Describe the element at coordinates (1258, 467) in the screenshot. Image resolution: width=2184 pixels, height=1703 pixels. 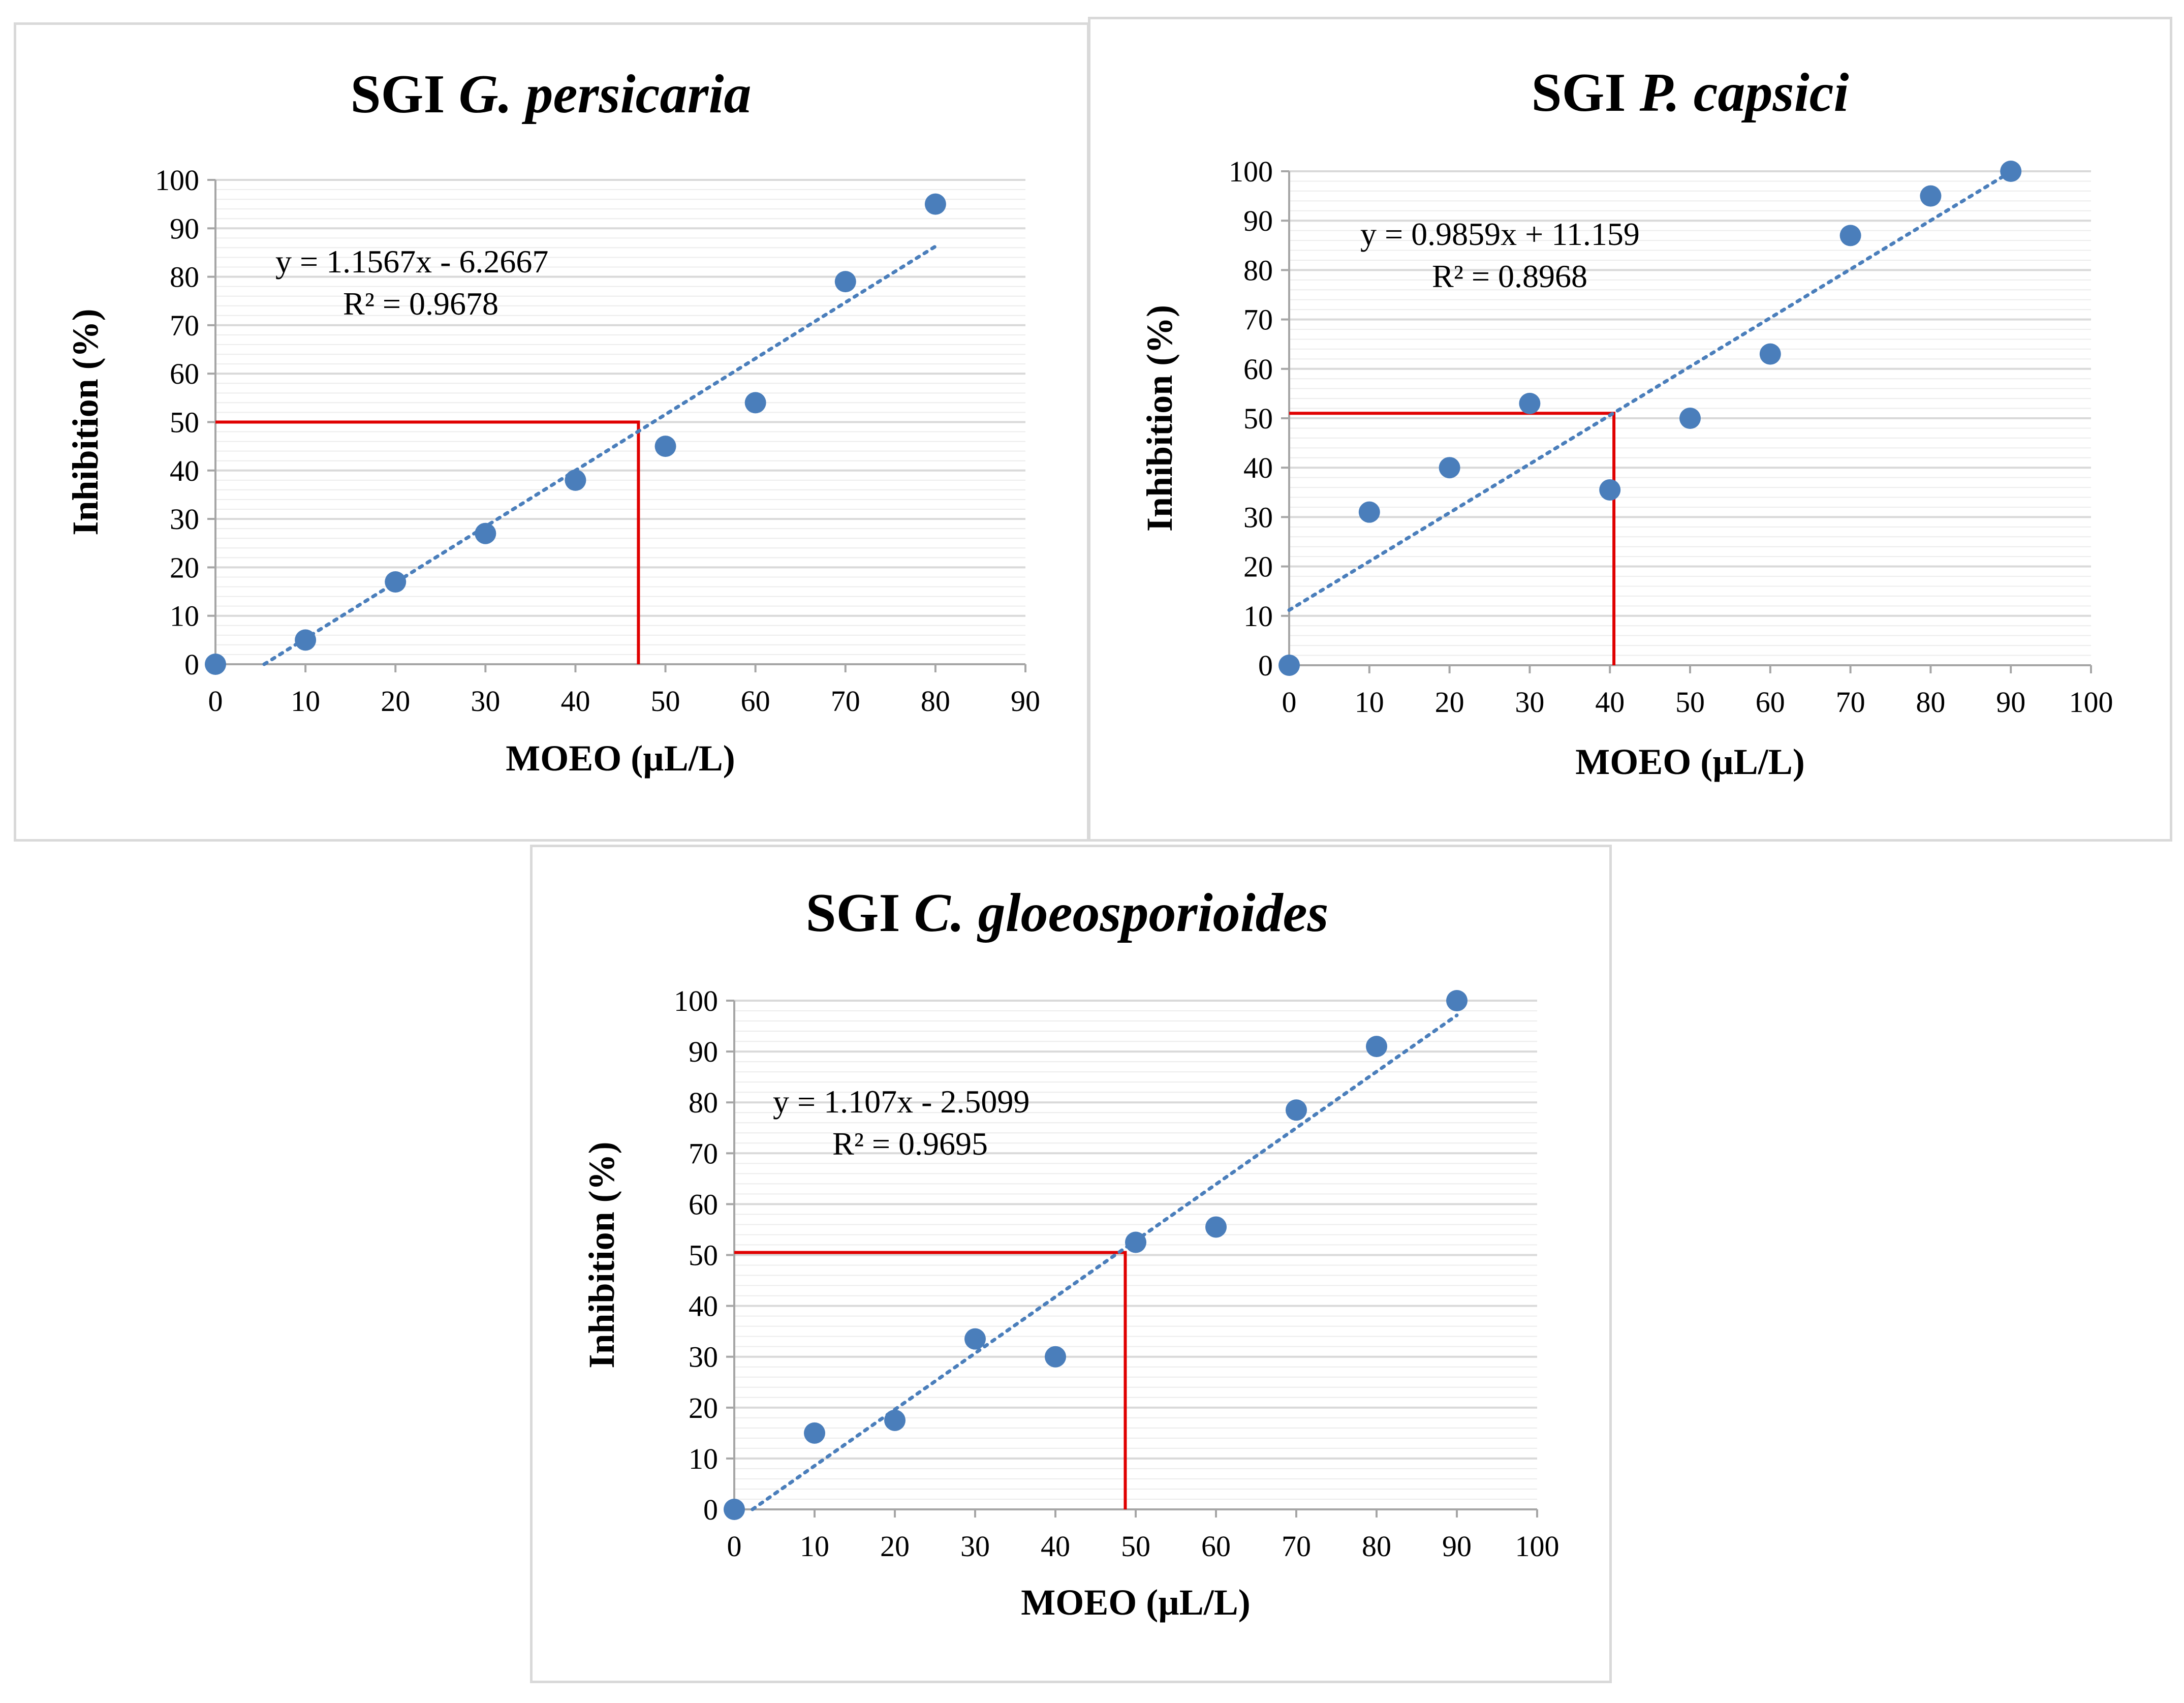
I see `y-tick-label: 40` at that location.